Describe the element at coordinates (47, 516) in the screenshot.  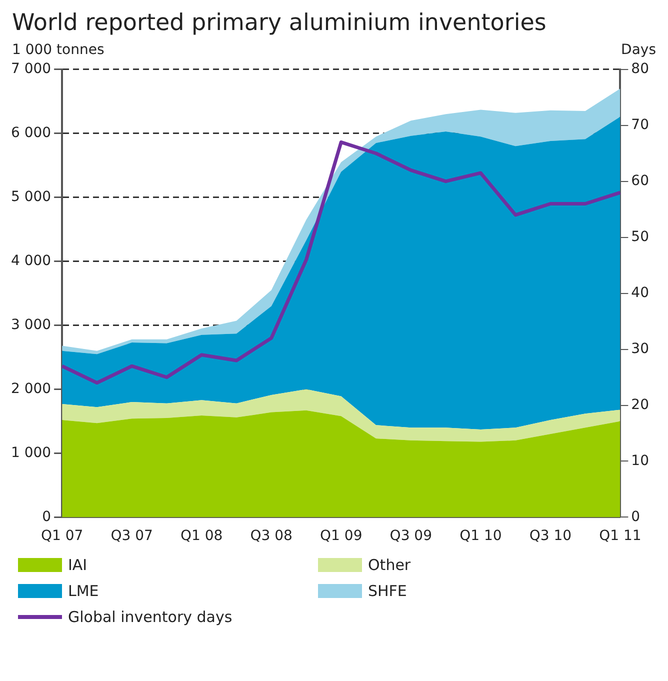
I see `y-tick-label: 0` at that location.